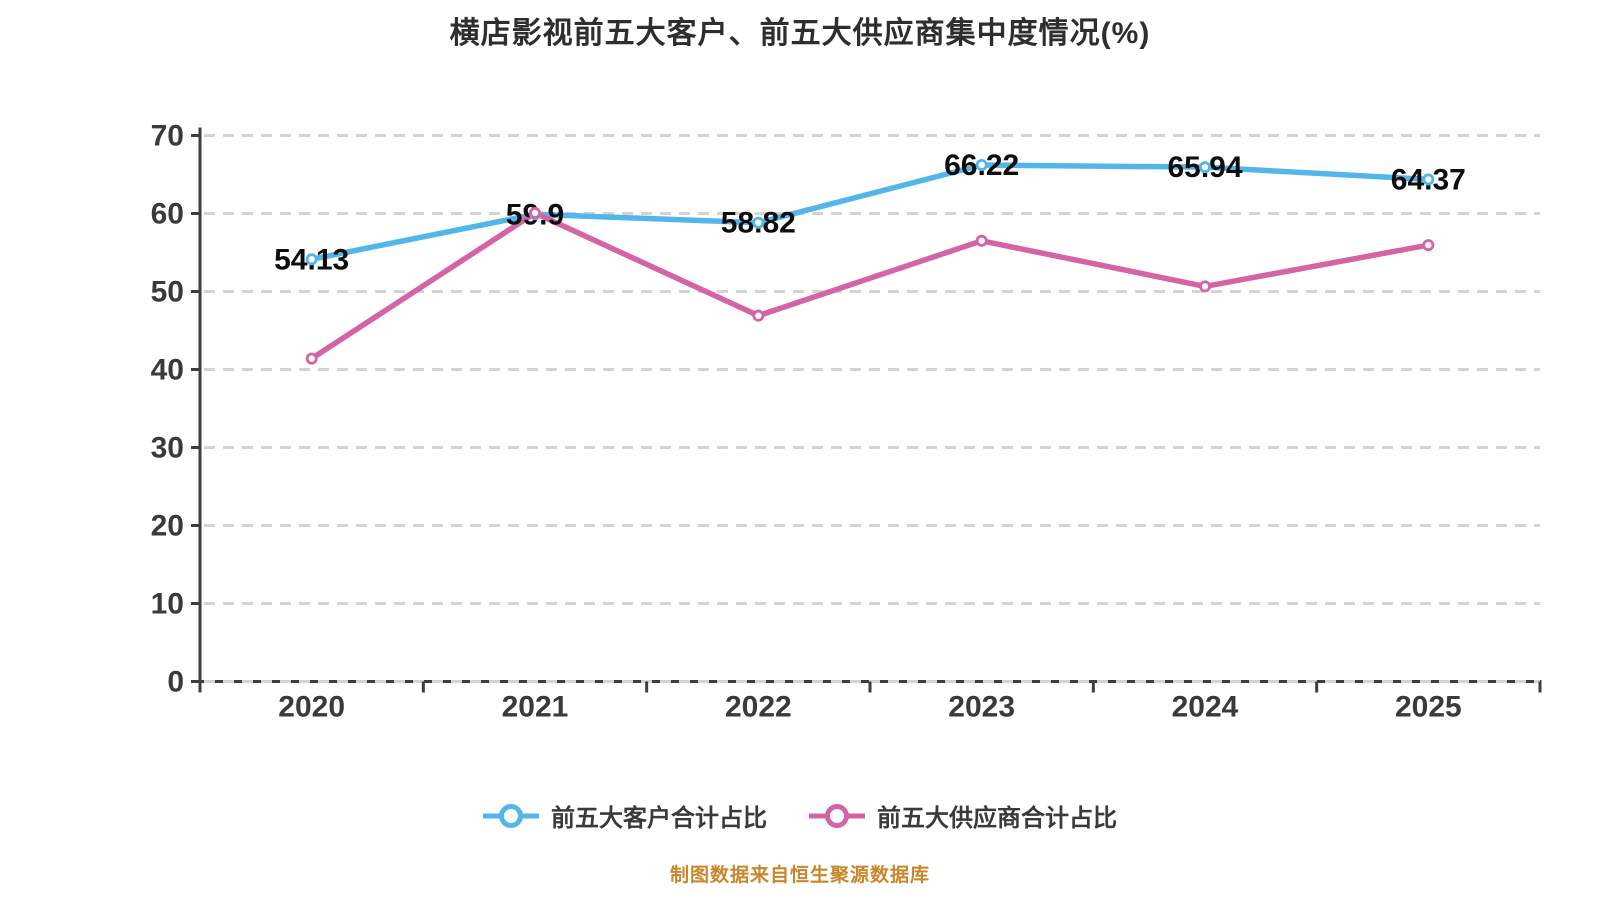 The image size is (1600, 900). I want to click on data-source-caption: 制图数据来自恒生聚源数据库, so click(799, 875).